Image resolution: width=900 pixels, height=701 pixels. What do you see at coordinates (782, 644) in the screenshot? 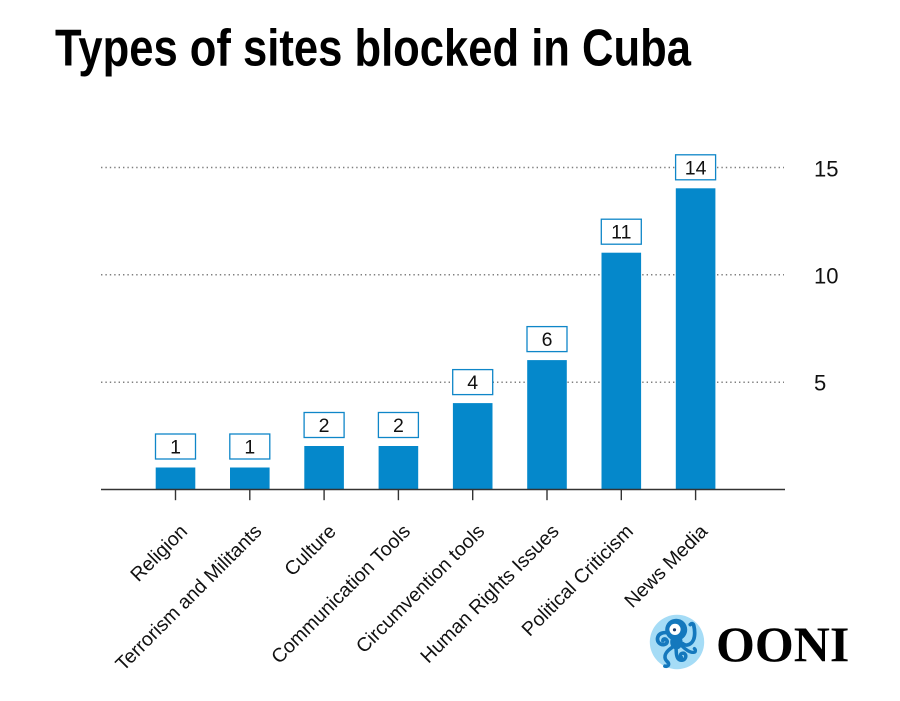
I see `svg-text: OONI` at bounding box center [782, 644].